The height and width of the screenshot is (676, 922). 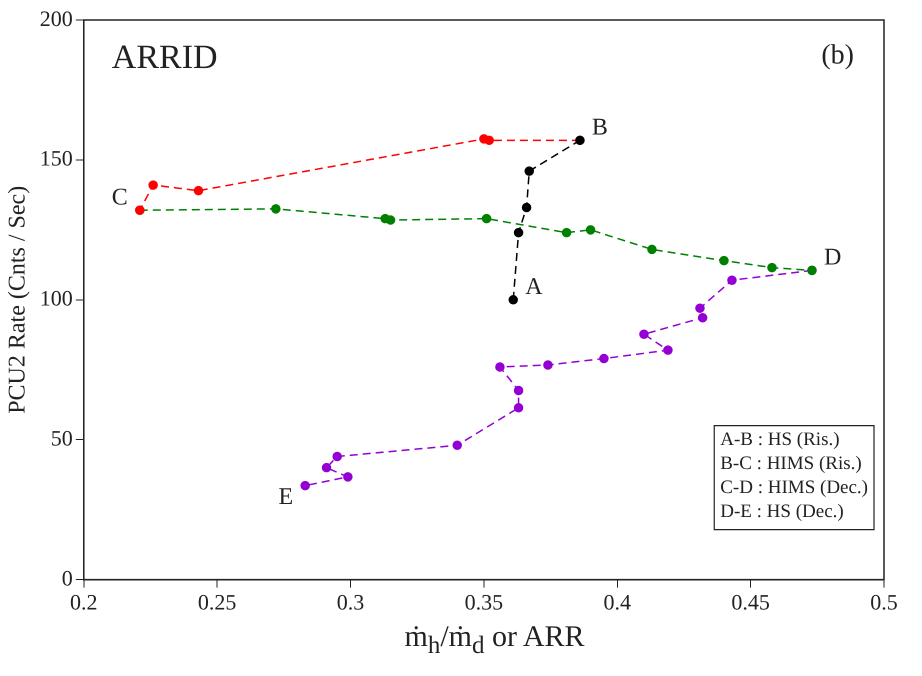 What do you see at coordinates (56, 298) in the screenshot?
I see `y-tick-label: 100` at bounding box center [56, 298].